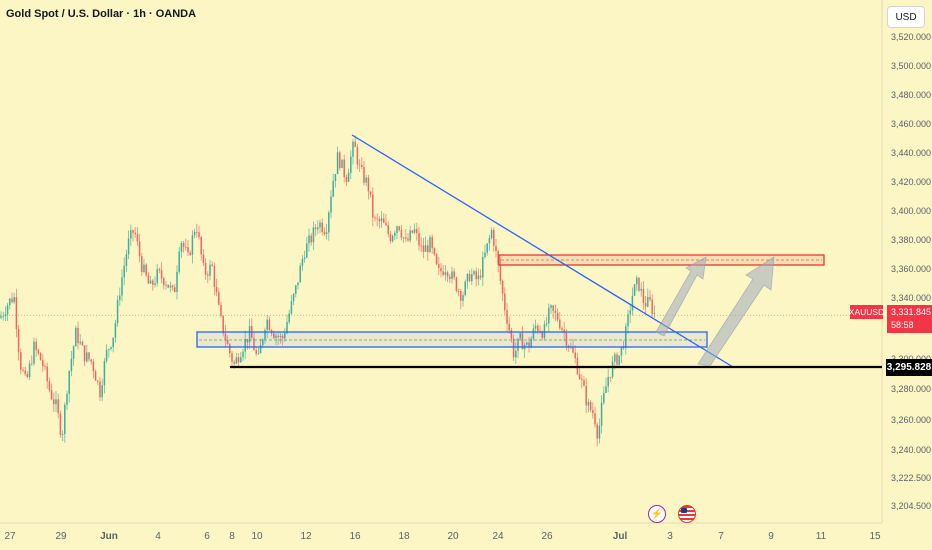 This screenshot has height=550, width=932. What do you see at coordinates (657, 514) in the screenshot?
I see `lightning-icon: ⚡` at bounding box center [657, 514].